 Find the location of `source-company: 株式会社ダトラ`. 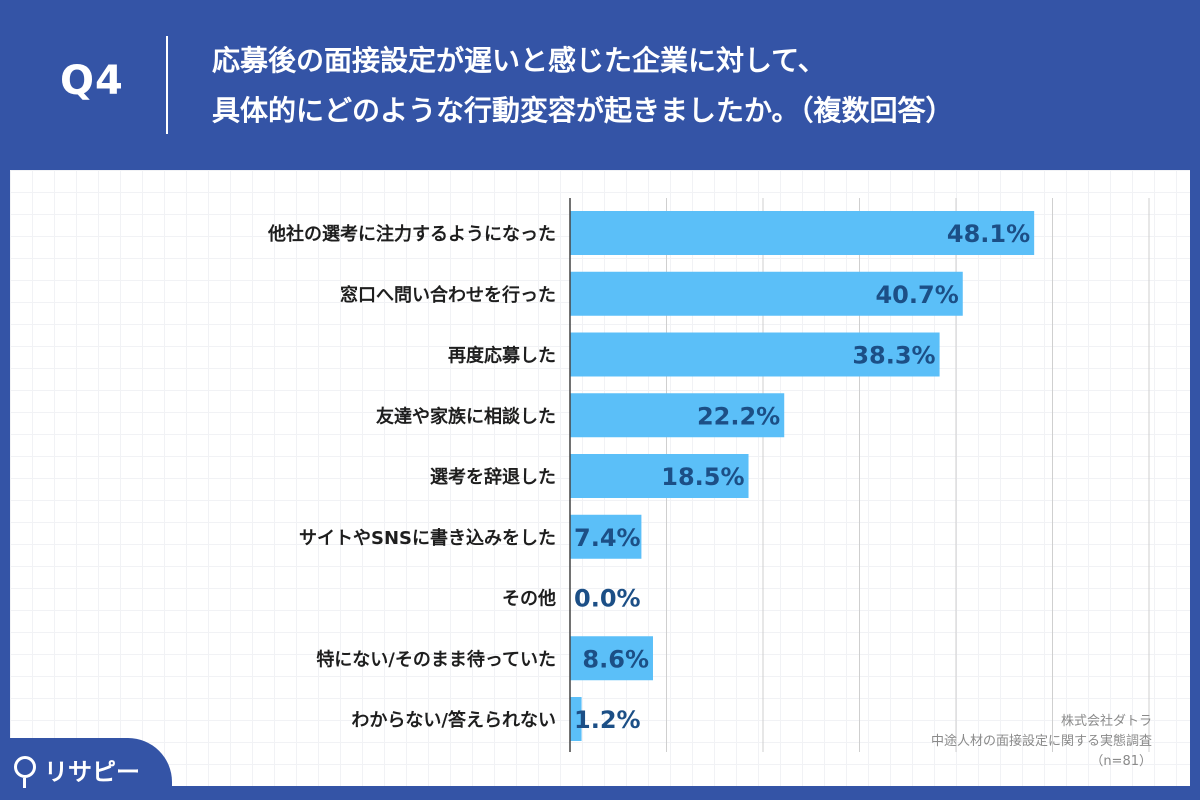

source-company: 株式会社ダトラ is located at coordinates (1106, 721).